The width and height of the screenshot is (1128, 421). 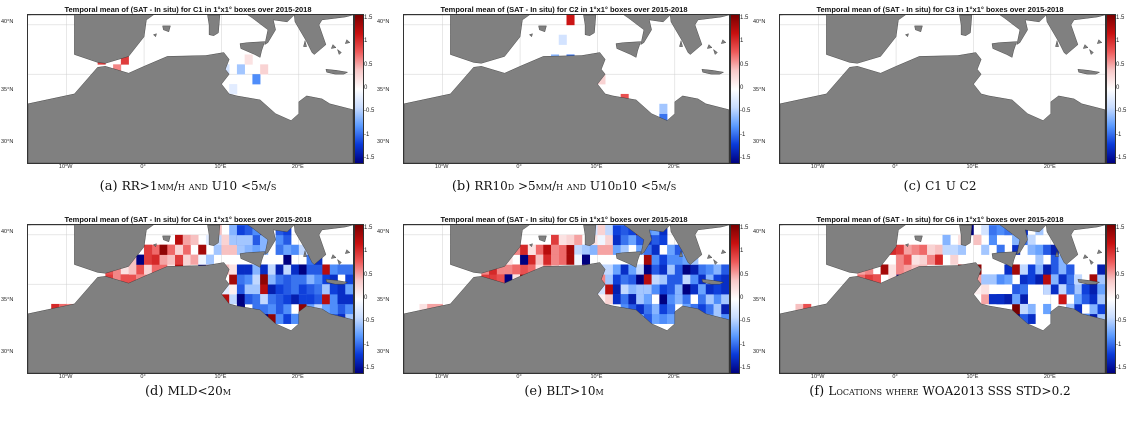 I want to click on colorbar-tick-label: 1.5, so click(x=744, y=228).